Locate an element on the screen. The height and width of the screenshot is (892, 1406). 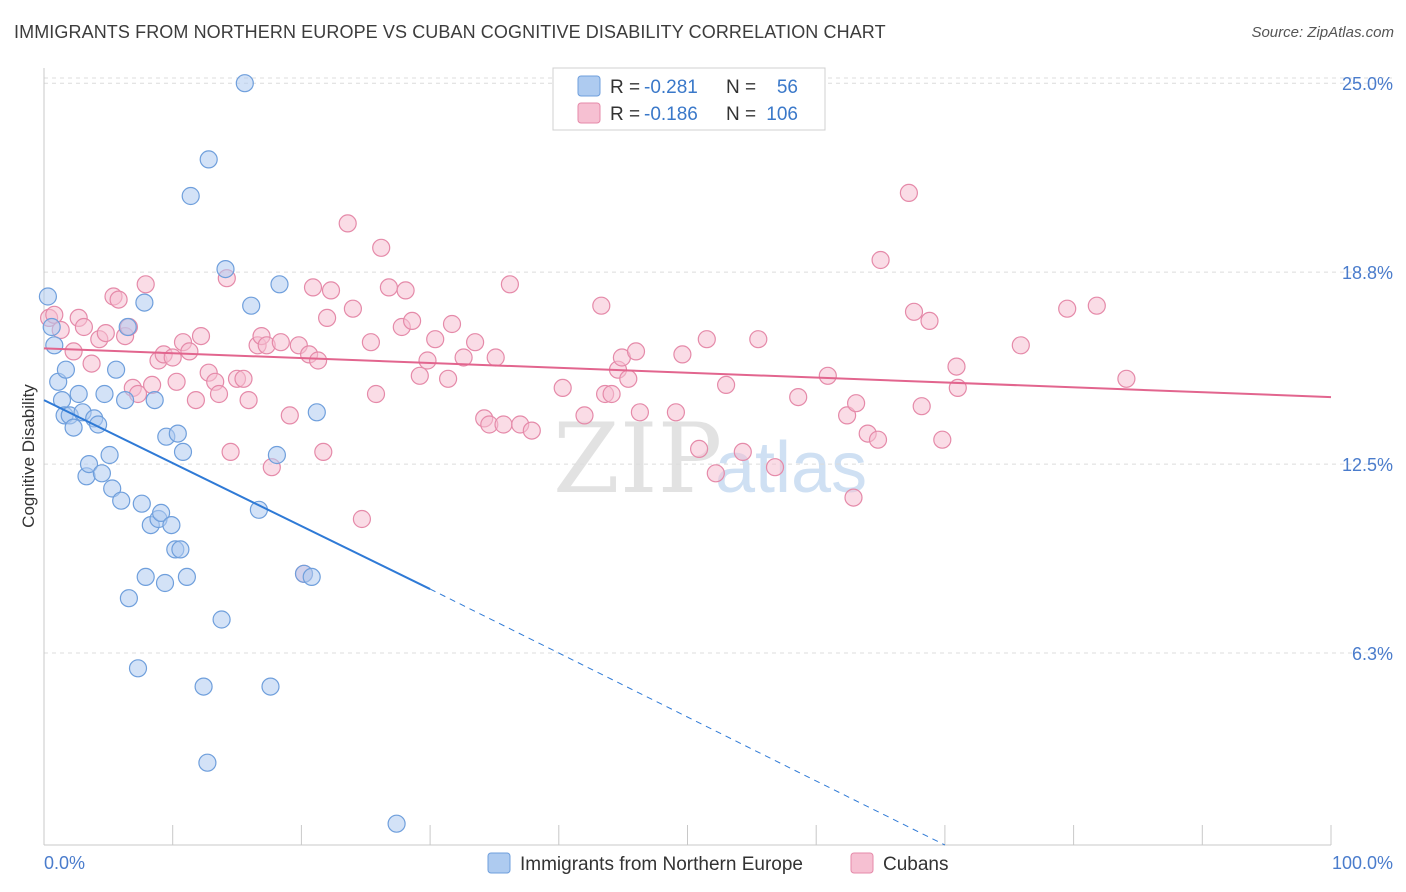
trend-line-cubans is located at coordinates (687, 373).